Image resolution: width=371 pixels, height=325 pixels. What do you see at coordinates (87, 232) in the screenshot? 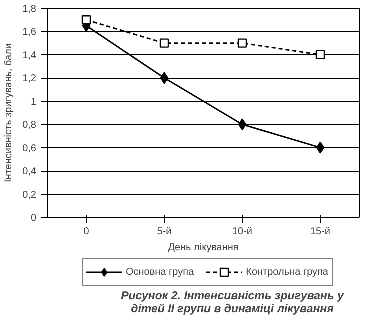
I see `x-tick-label: 0` at bounding box center [87, 232].